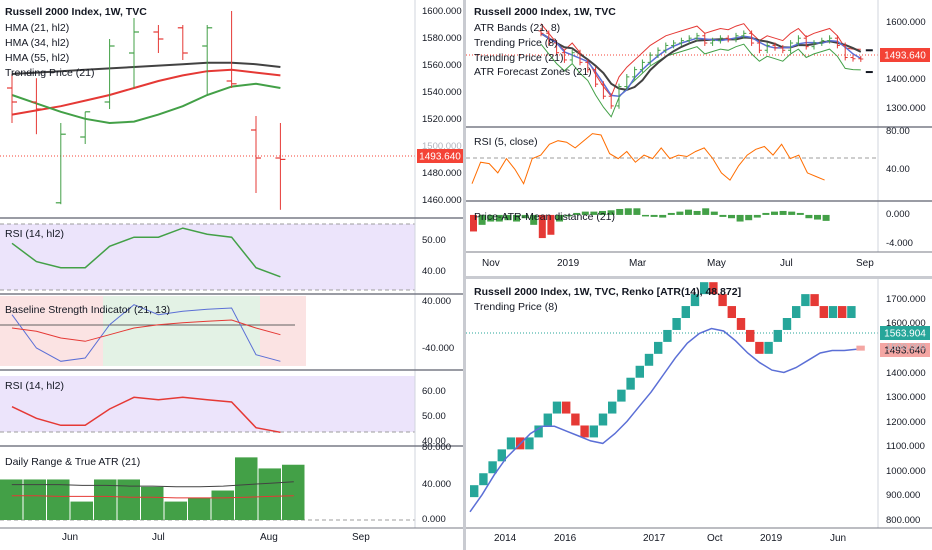 The image size is (932, 550). What do you see at coordinates (146, 103) in the screenshot?
I see `hma55-line` at bounding box center [146, 103].